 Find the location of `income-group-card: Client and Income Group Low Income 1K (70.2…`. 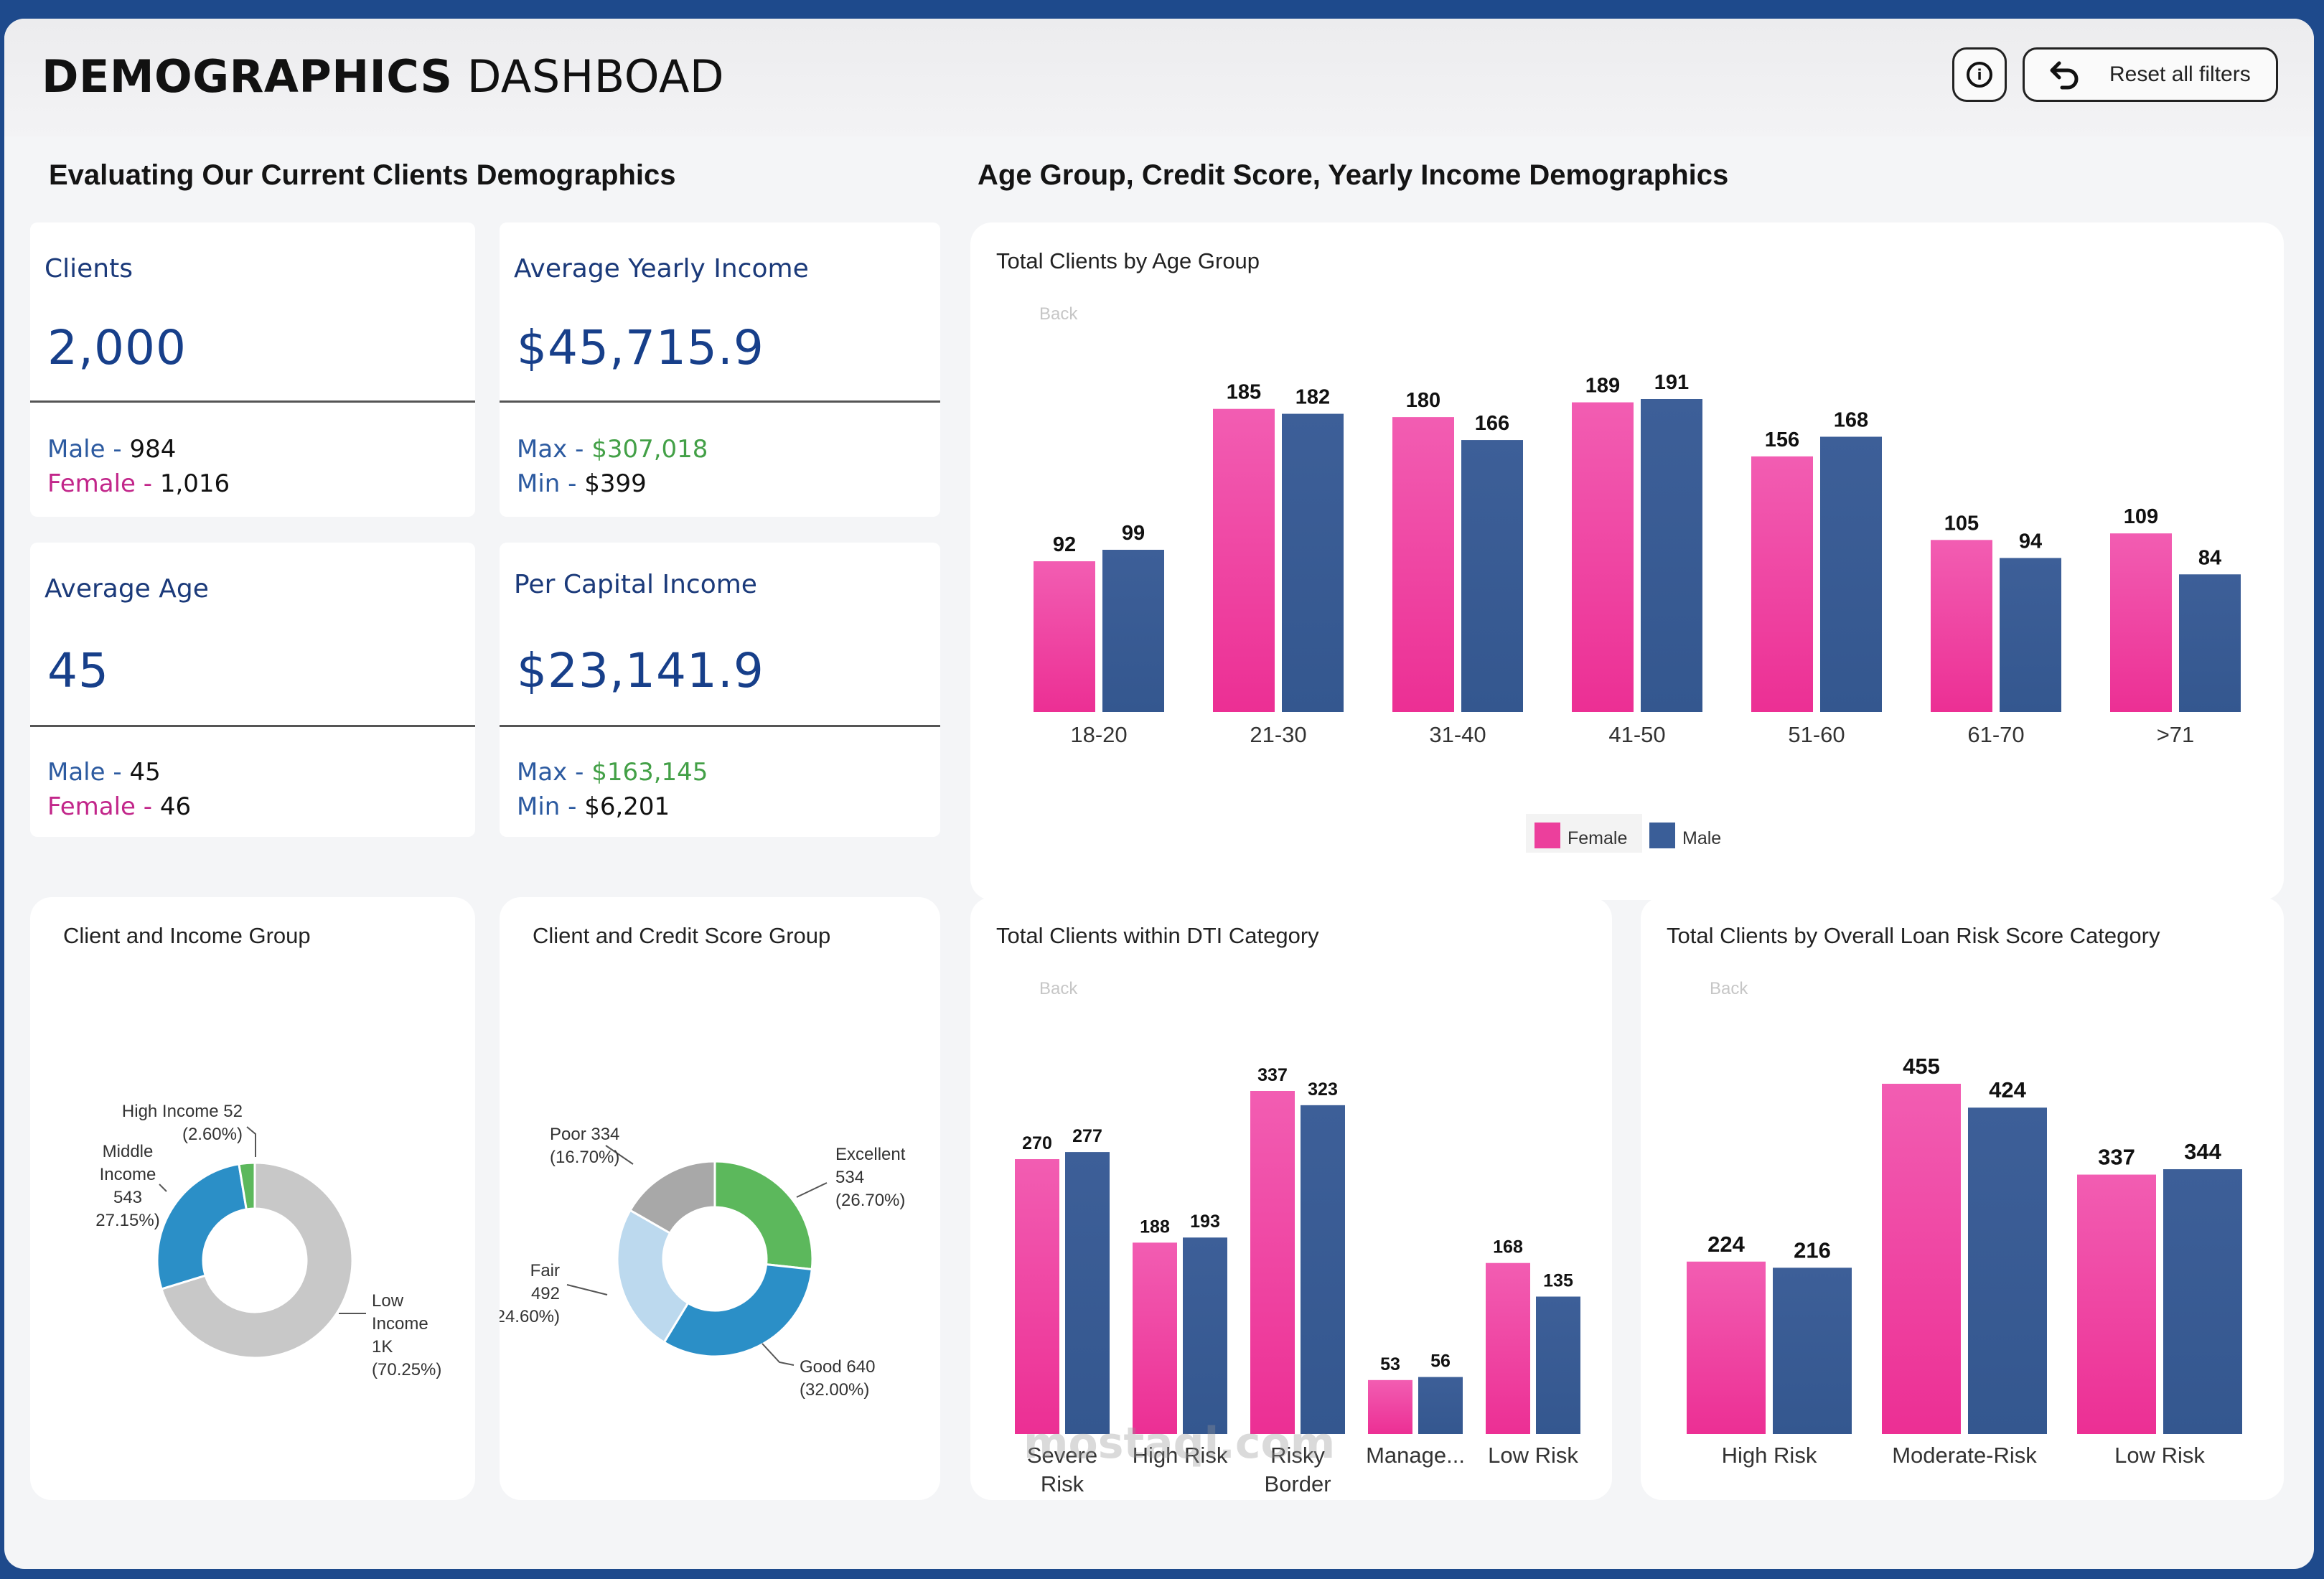

income-group-card: Client and Income Group Low Income 1K (70.2… is located at coordinates (252, 1198).